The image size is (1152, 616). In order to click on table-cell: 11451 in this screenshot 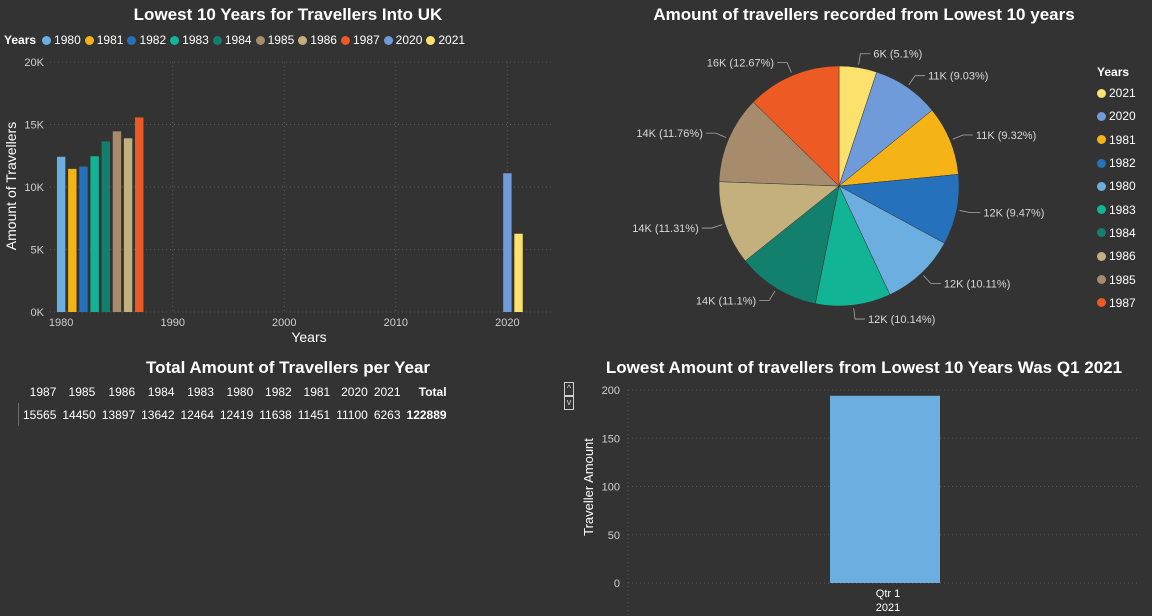, I will do `click(314, 414)`.